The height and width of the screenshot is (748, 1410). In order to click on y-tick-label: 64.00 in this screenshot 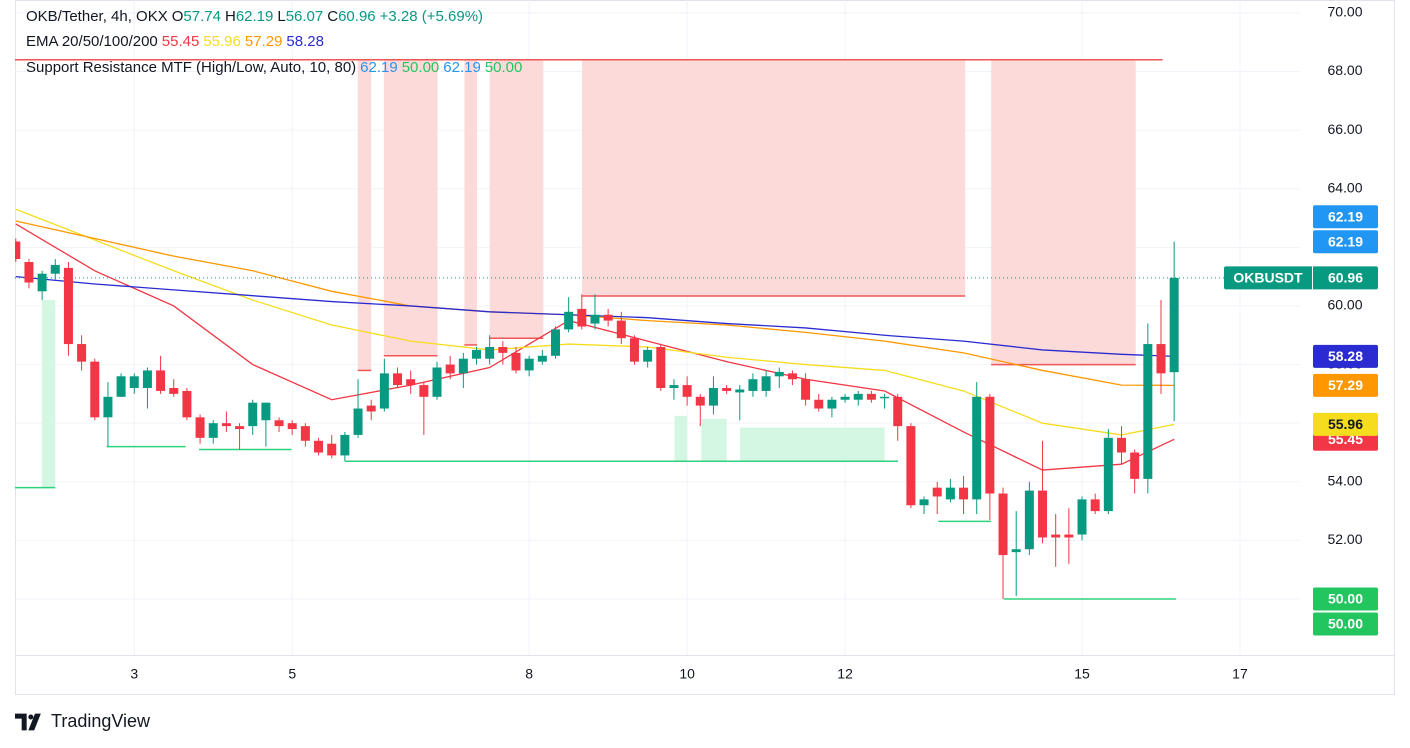, I will do `click(1344, 187)`.